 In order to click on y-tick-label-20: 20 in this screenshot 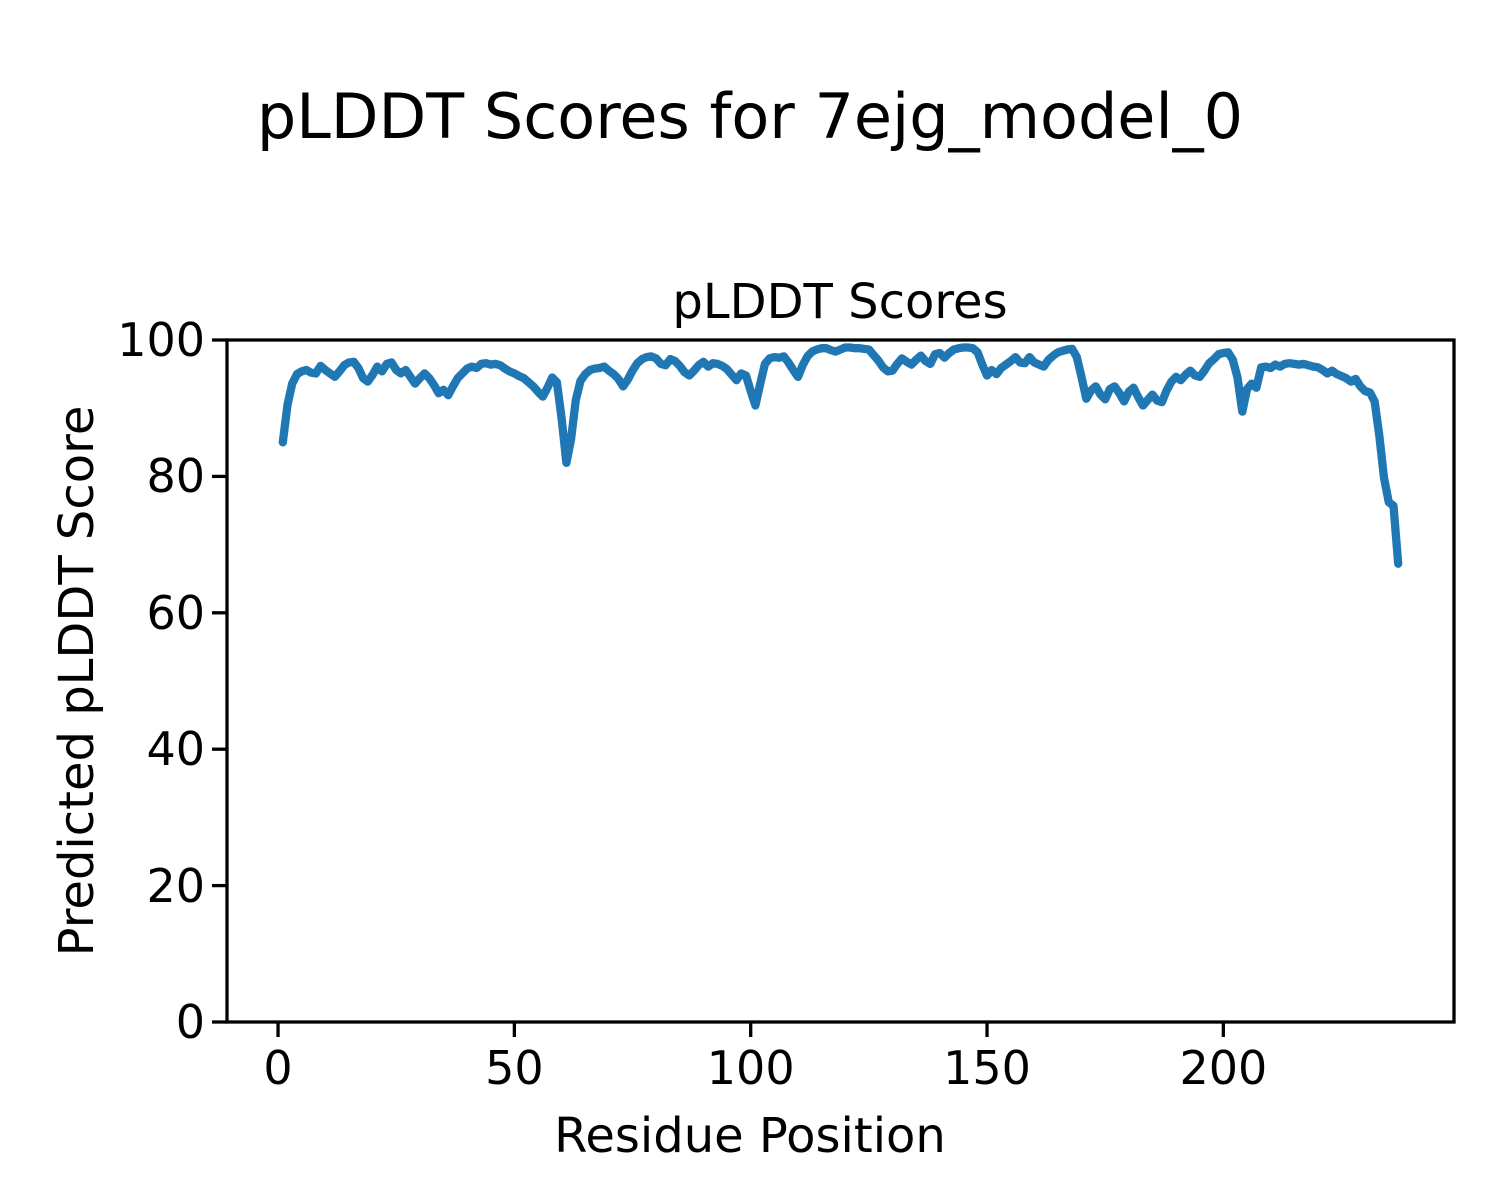, I will do `click(175, 885)`.